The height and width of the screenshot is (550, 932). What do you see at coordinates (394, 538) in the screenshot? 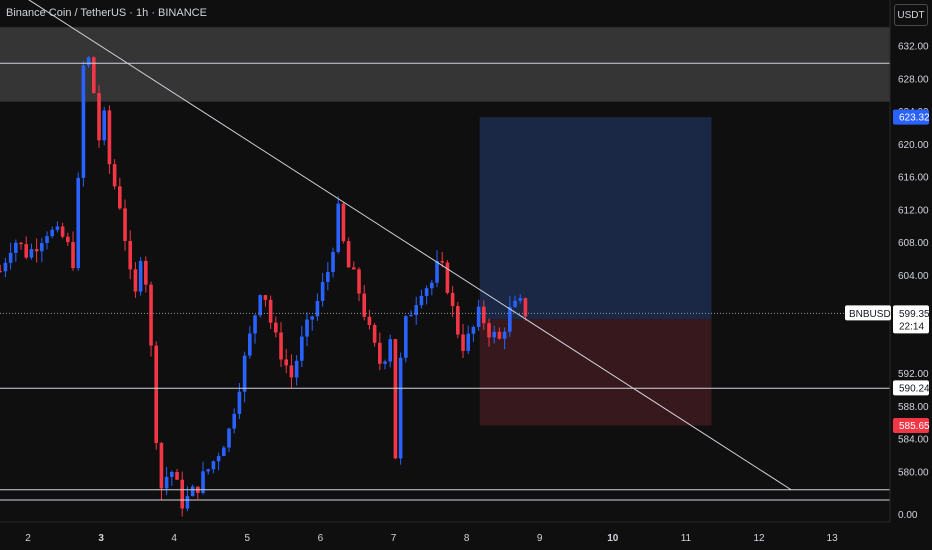
I see `time-tick-label: 7` at bounding box center [394, 538].